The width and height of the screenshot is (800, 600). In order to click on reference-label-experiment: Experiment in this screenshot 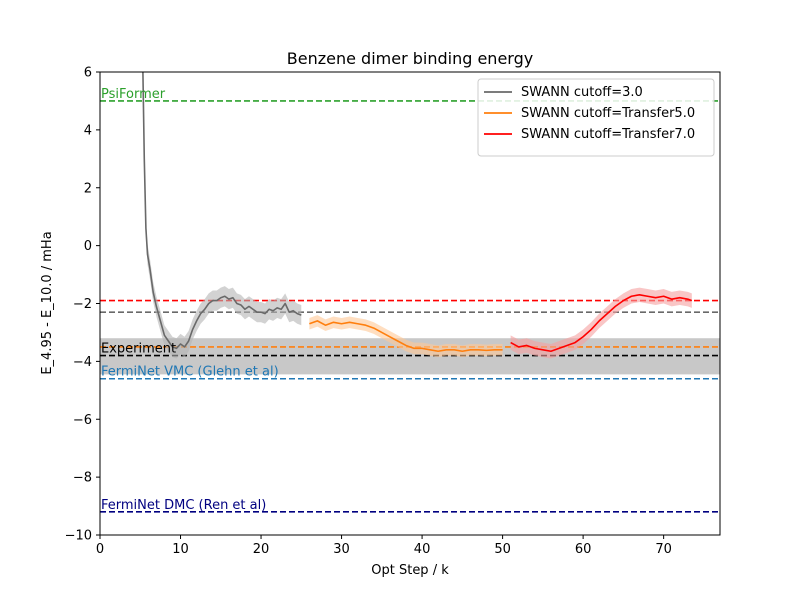, I will do `click(138, 349)`.